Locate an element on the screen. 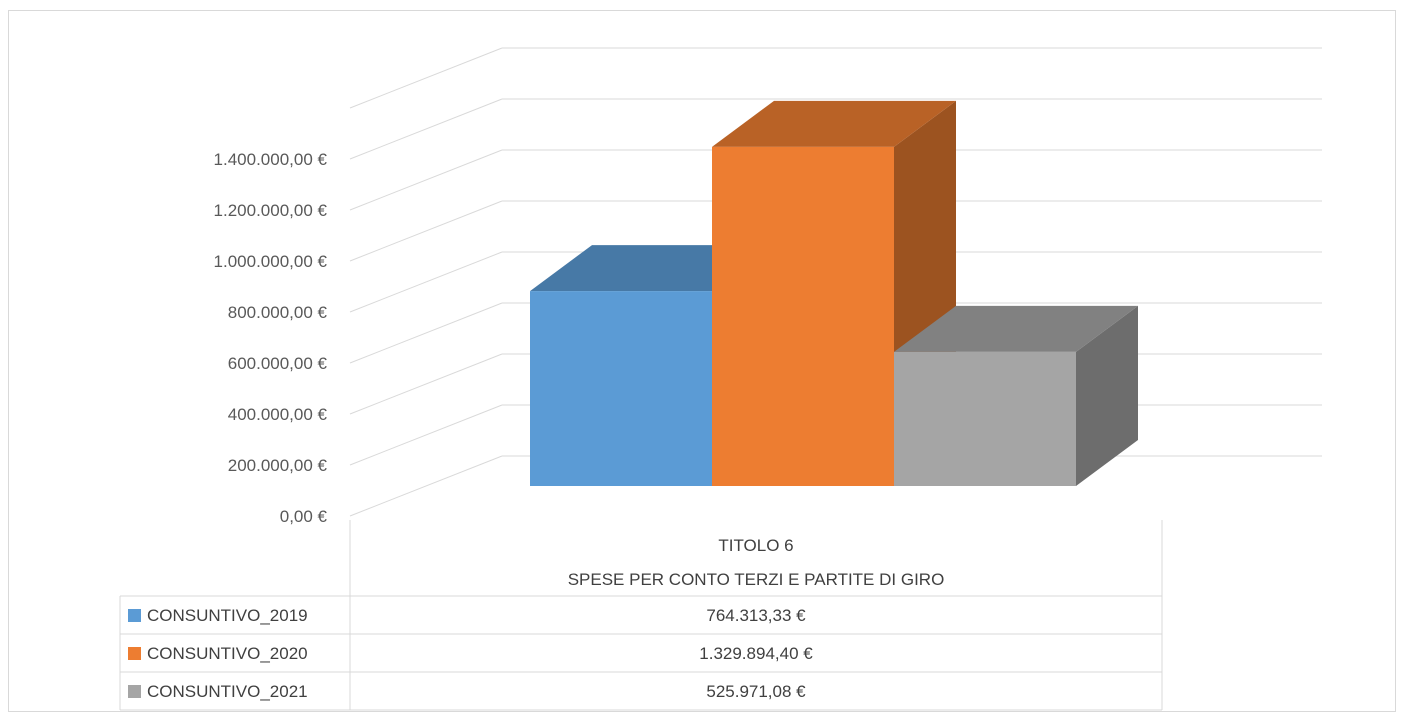 This screenshot has width=1411, height=720. series-name: CONSUNTIVO_2019 is located at coordinates (227, 615).